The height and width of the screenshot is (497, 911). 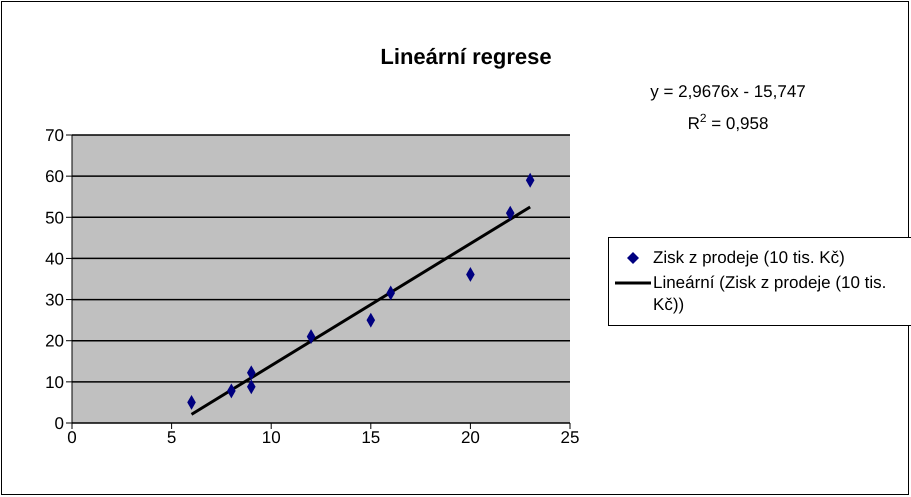 What do you see at coordinates (59, 424) in the screenshot?
I see `y-tick-label: 0` at bounding box center [59, 424].